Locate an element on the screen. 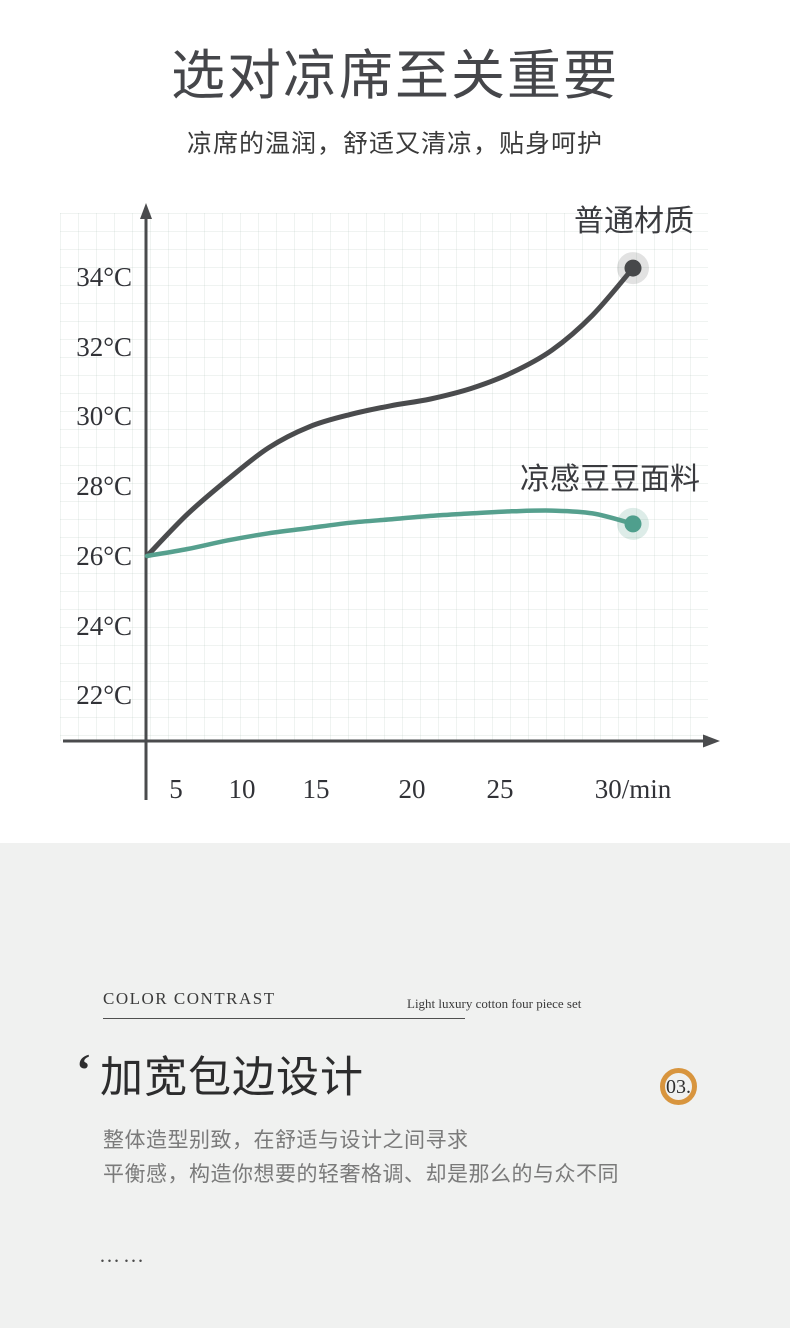 The width and height of the screenshot is (790, 1328). y-axis-tick-label: 24°C is located at coordinates (104, 625).